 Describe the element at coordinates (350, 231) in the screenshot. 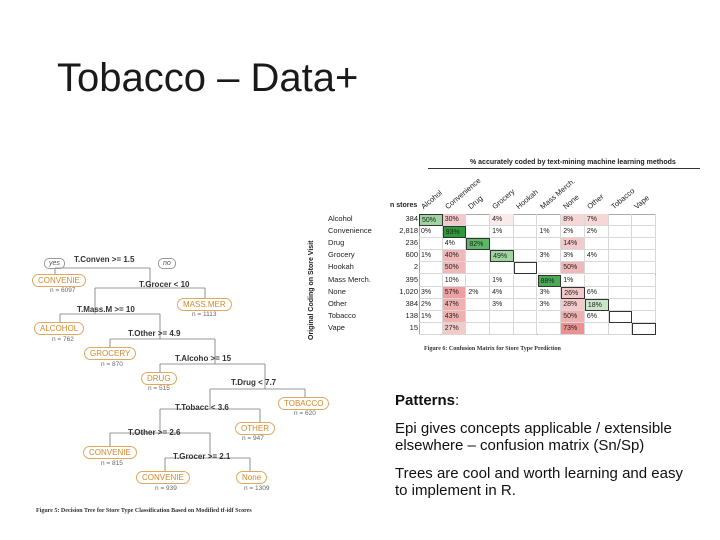

I see `matrix-row-label: Convenience` at that location.